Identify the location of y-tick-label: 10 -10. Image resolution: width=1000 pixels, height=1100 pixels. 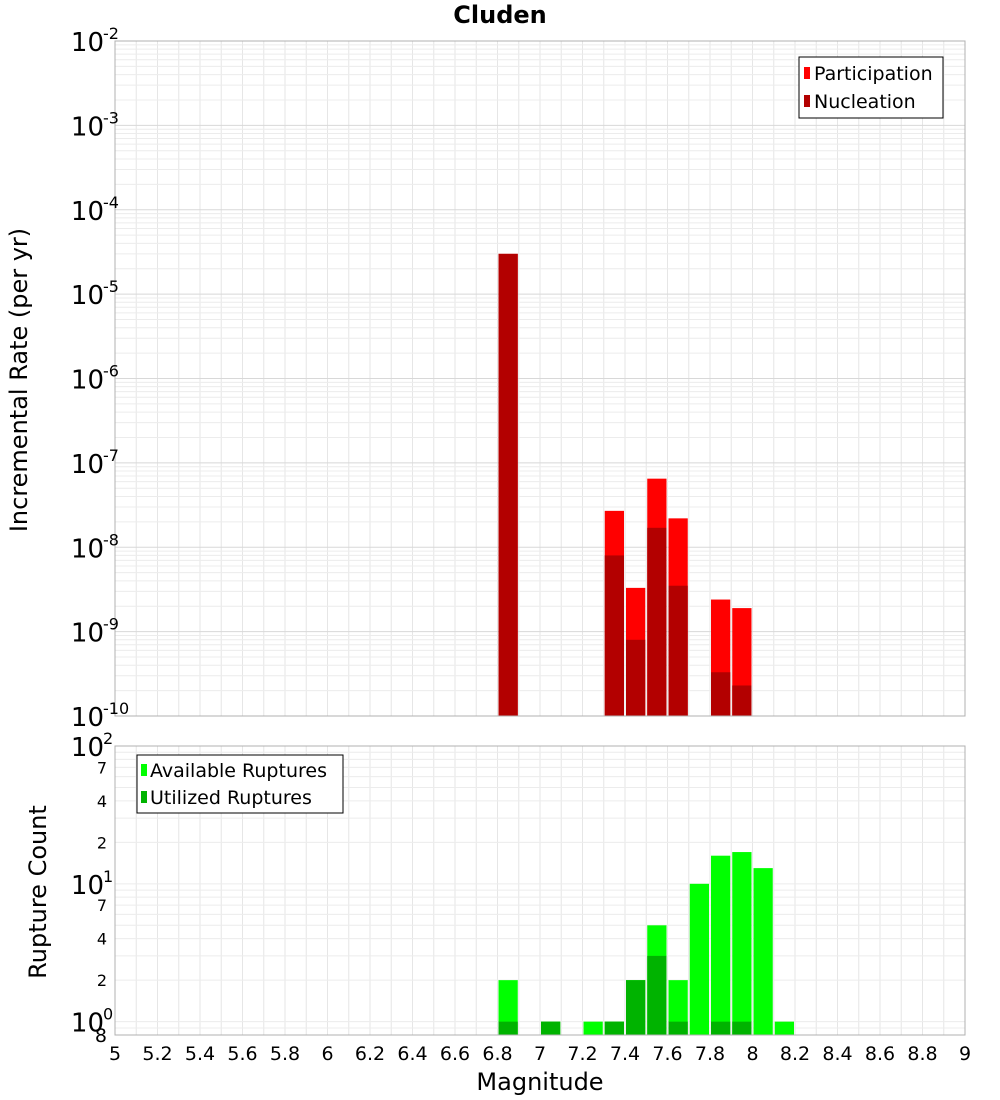
(100, 716).